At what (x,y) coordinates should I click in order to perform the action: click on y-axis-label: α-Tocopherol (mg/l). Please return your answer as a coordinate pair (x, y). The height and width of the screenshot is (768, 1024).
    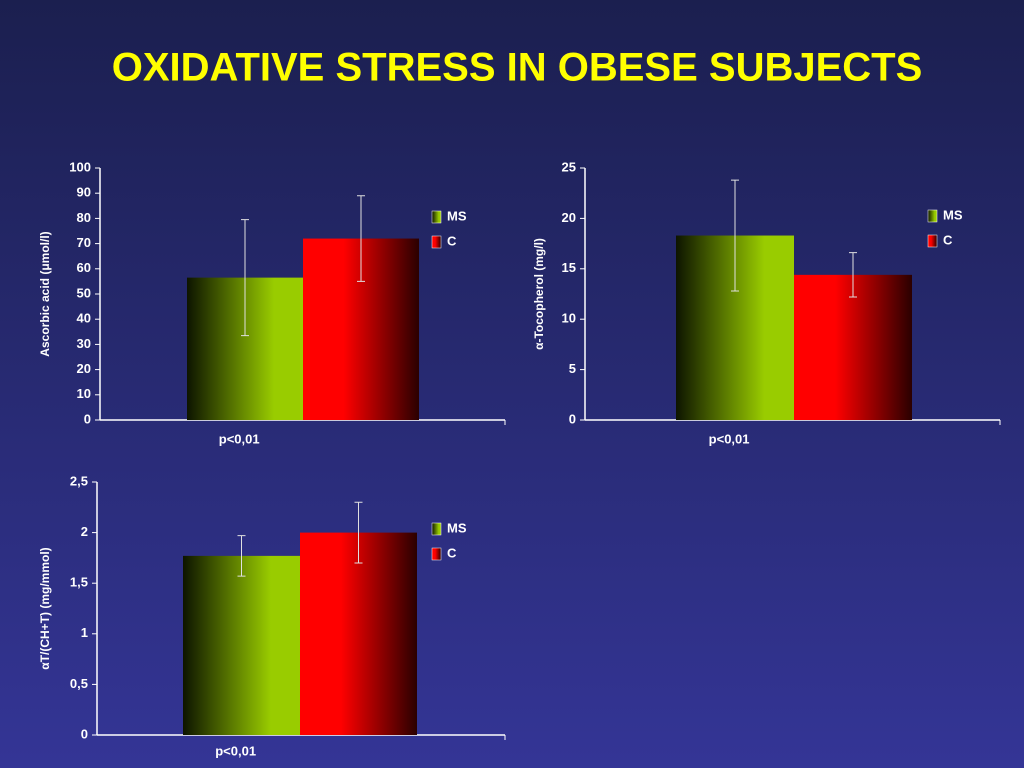
    Looking at the image, I should click on (539, 294).